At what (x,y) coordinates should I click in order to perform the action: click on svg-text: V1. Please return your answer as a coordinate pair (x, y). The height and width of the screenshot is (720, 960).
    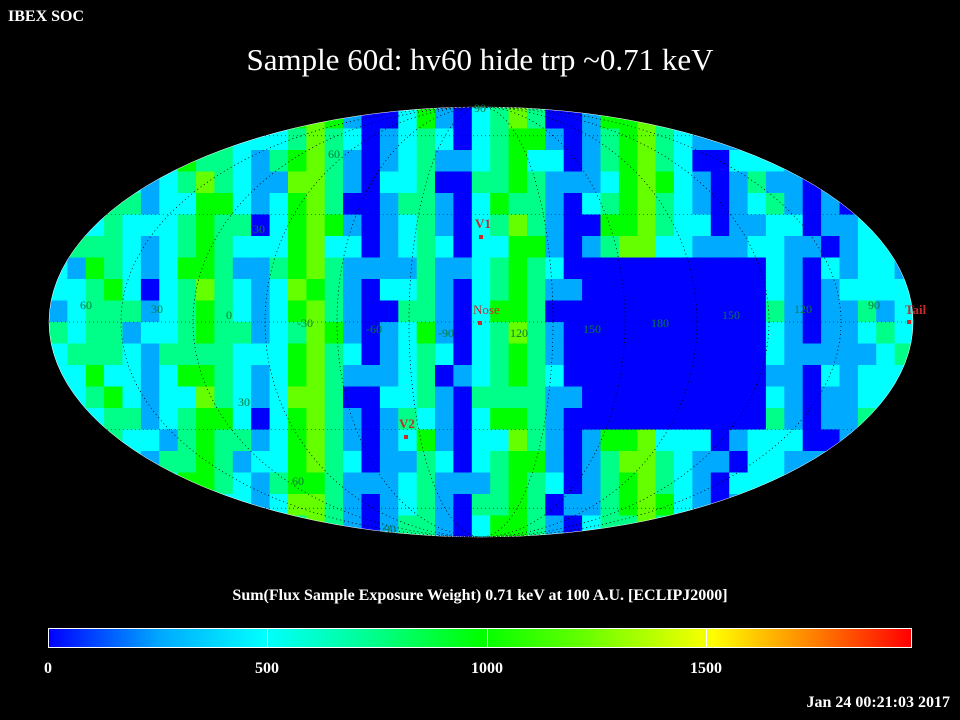
    Looking at the image, I should click on (483, 223).